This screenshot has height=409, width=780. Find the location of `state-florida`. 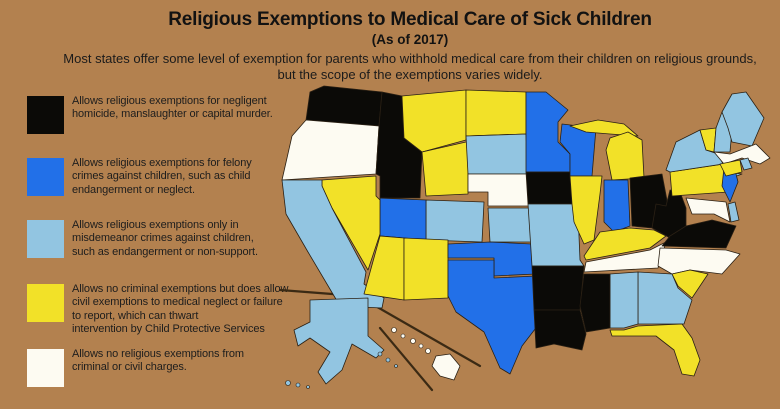

state-florida is located at coordinates (655, 350).